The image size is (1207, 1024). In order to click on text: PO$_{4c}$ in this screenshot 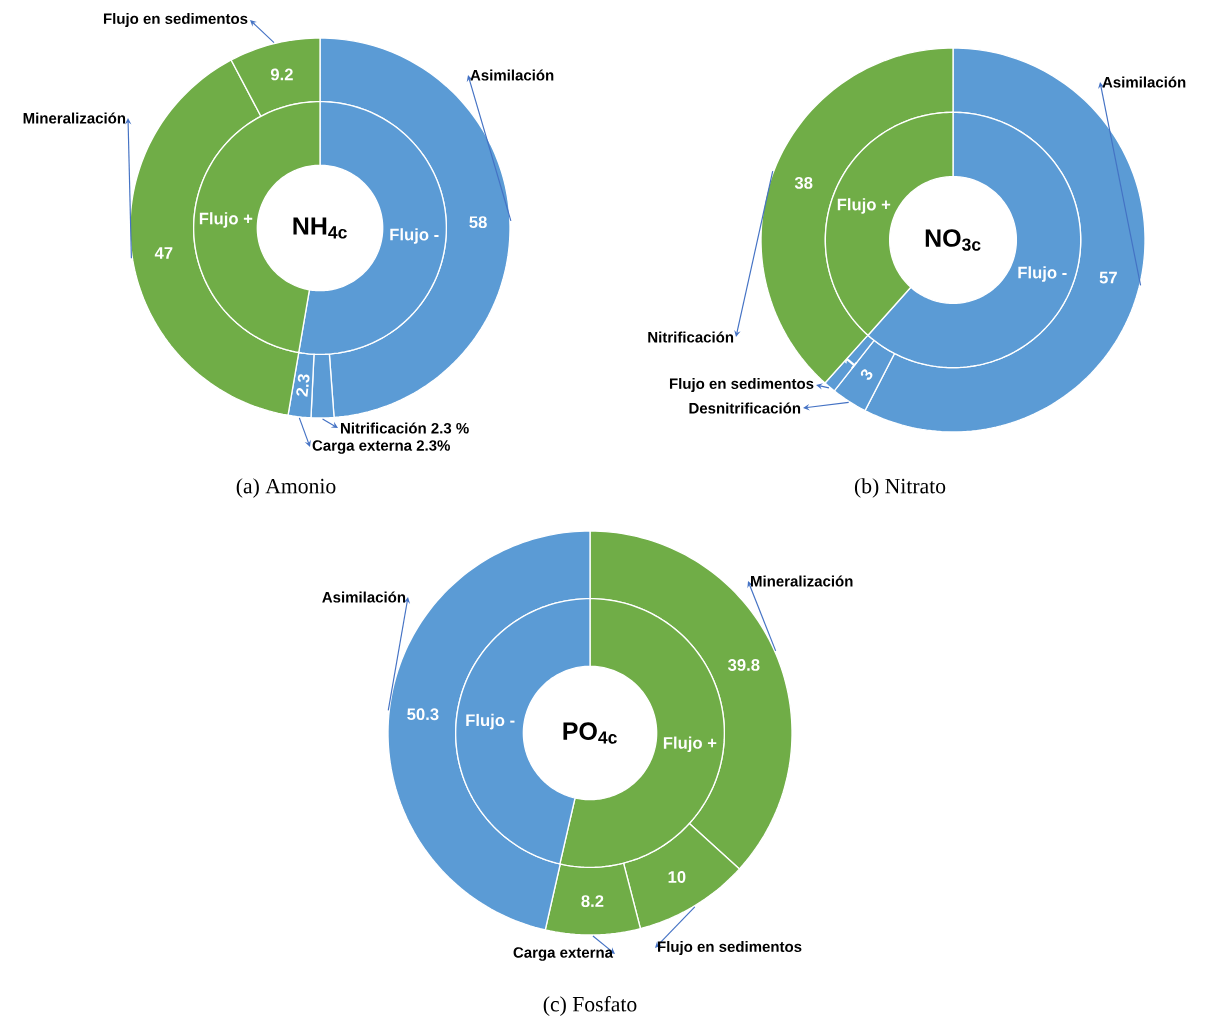, I will do `click(590, 733)`.